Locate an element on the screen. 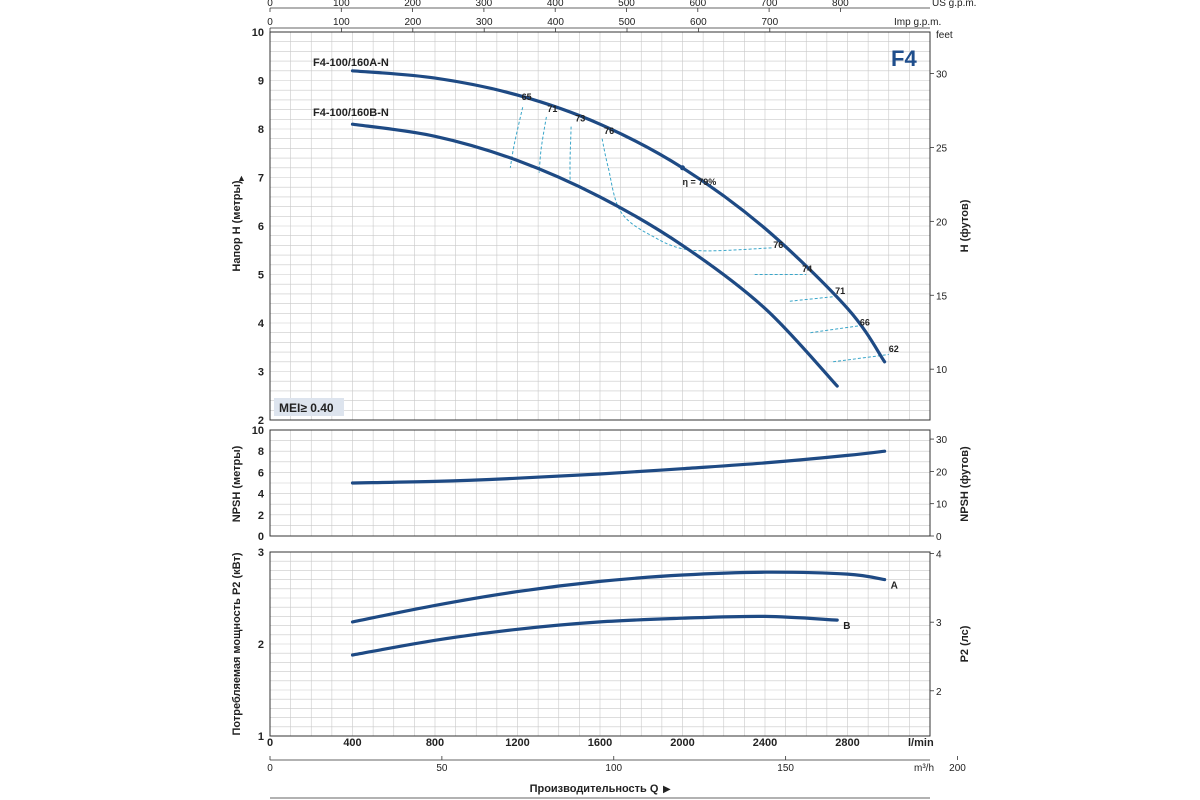  head-y-tick-label: 2 is located at coordinates (261, 421).